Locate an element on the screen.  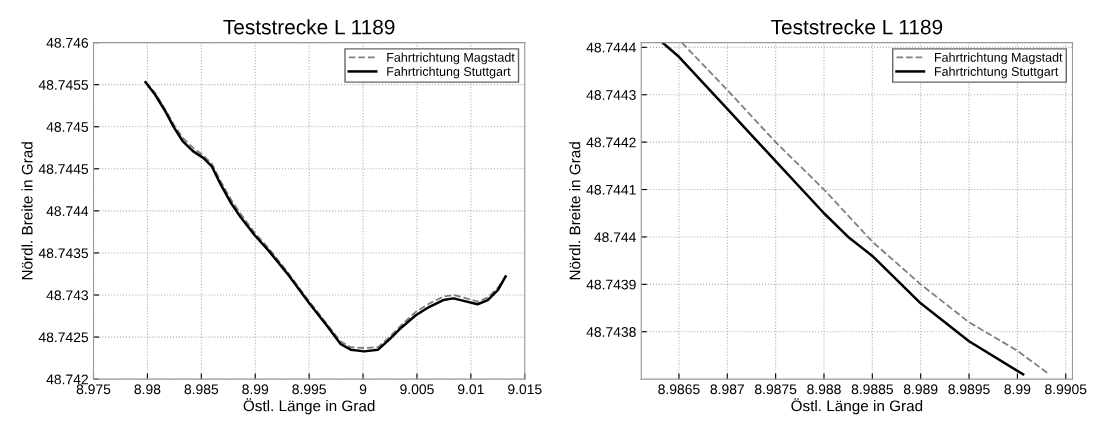
y-tick-label: 48.7442 is located at coordinates (611, 142).